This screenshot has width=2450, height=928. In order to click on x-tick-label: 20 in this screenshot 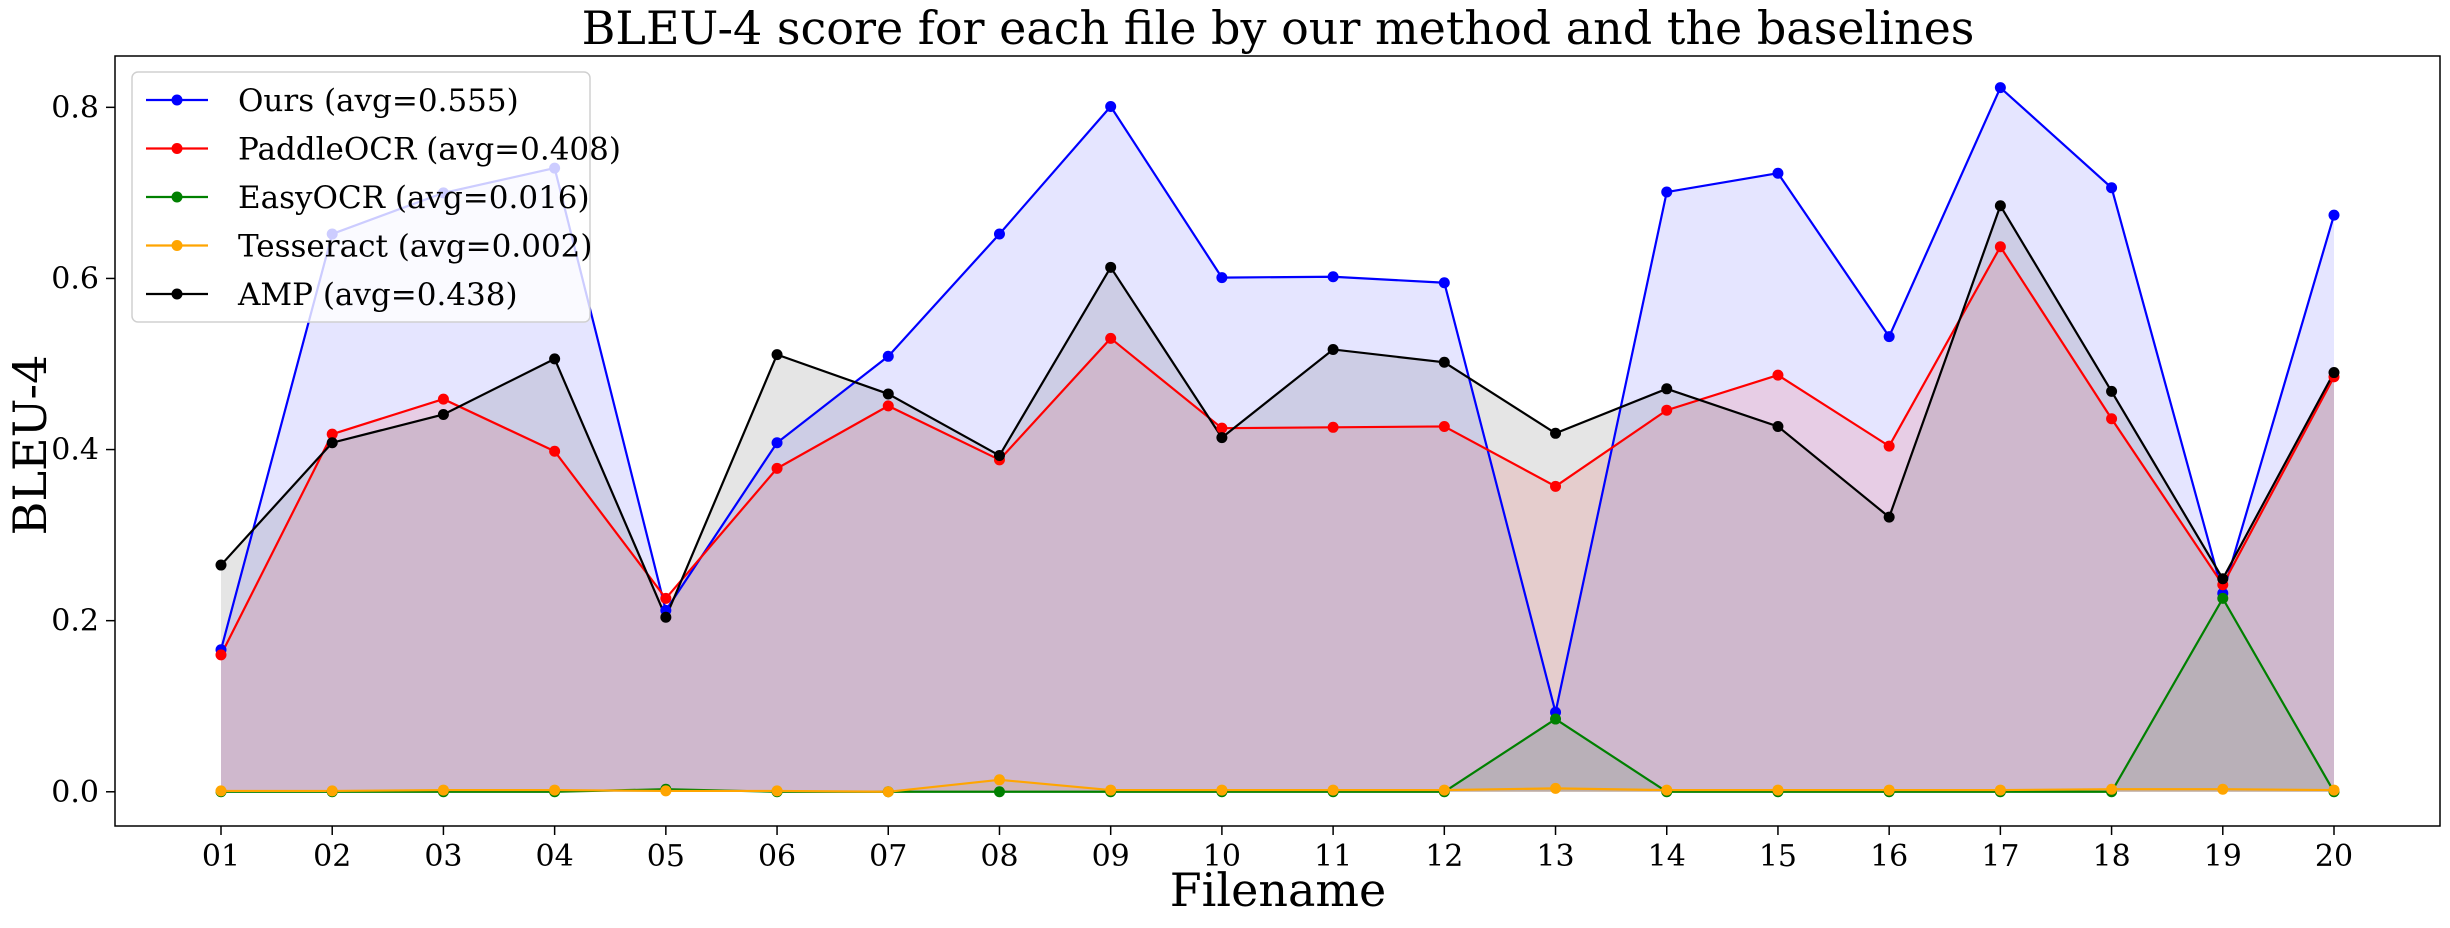, I will do `click(2334, 856)`.